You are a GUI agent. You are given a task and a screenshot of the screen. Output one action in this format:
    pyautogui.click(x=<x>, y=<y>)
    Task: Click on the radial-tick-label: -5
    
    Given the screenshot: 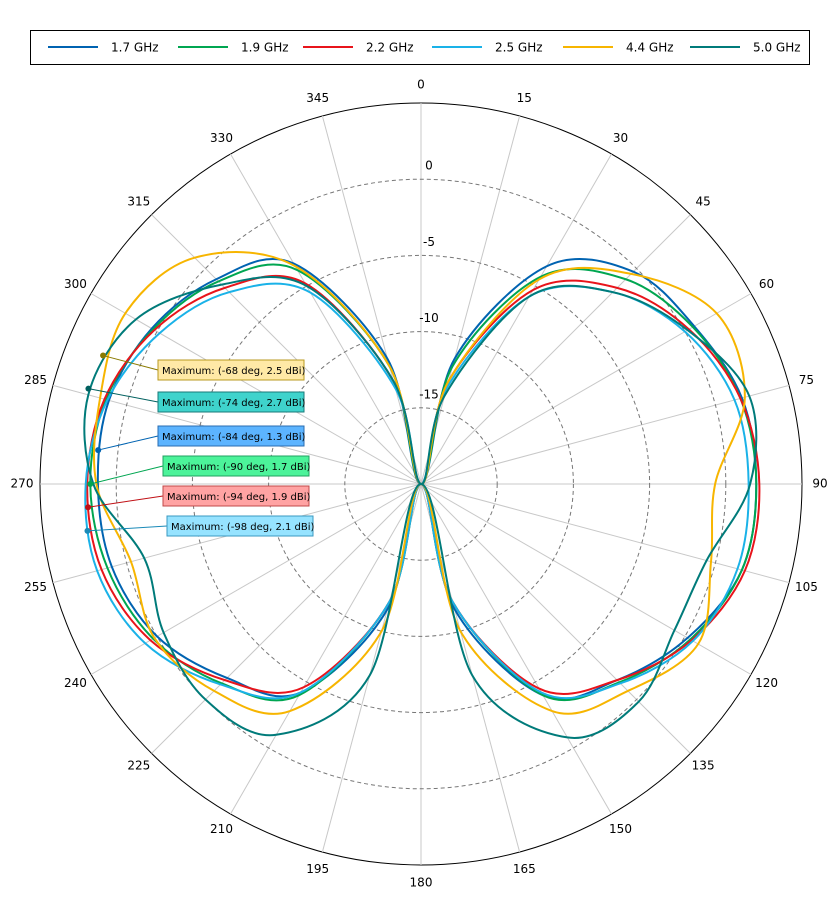 What is the action you would take?
    pyautogui.click(x=429, y=242)
    